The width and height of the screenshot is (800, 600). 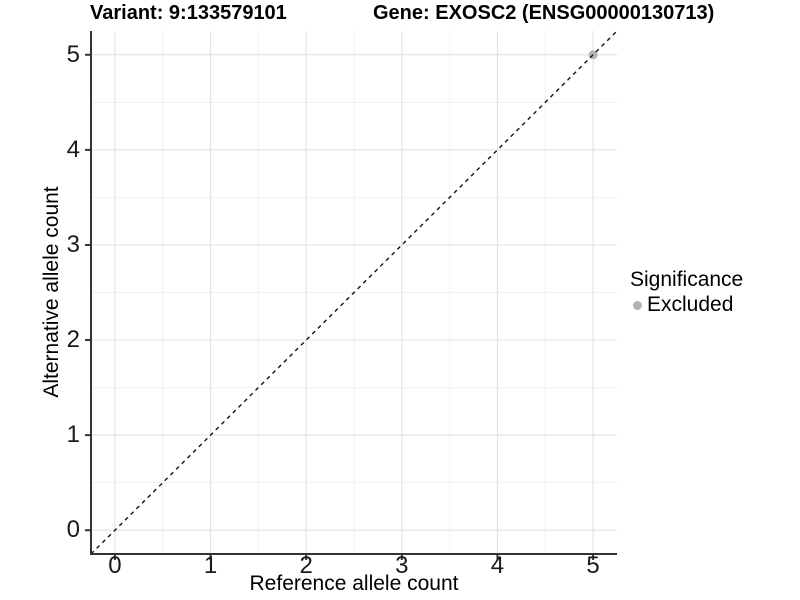 I want to click on plot-title-gene: Gene: EXOSC2 (ENSG00000130713), so click(x=544, y=13).